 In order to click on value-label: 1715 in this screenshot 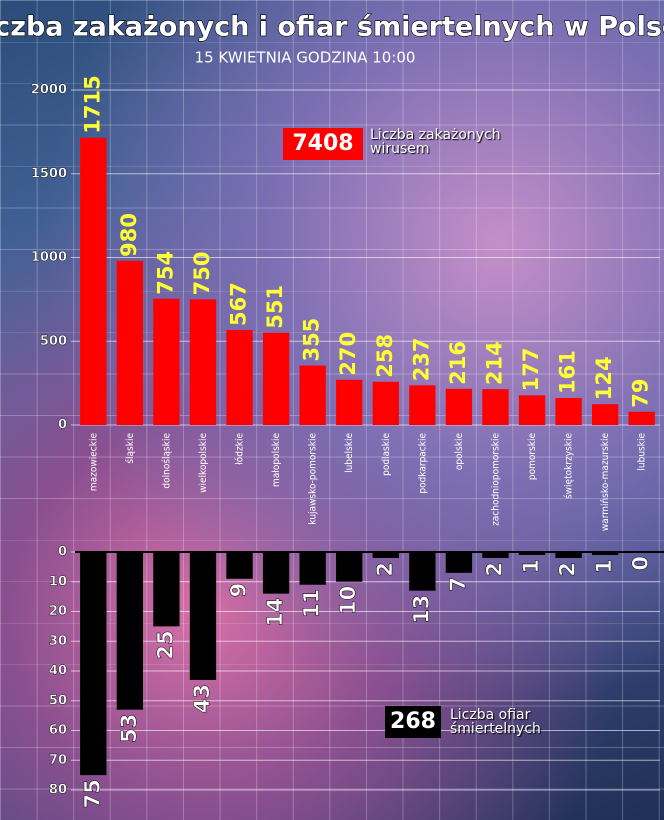, I will do `click(92, 104)`.